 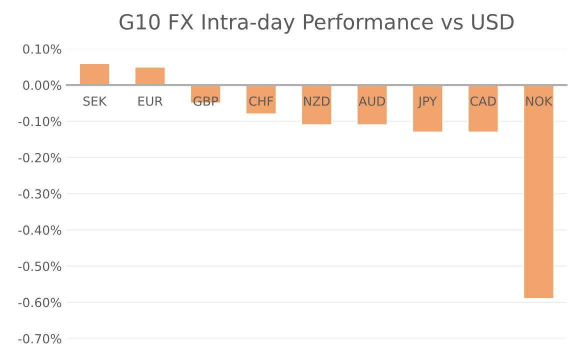 I want to click on x-tick-label: JPY, so click(x=427, y=102).